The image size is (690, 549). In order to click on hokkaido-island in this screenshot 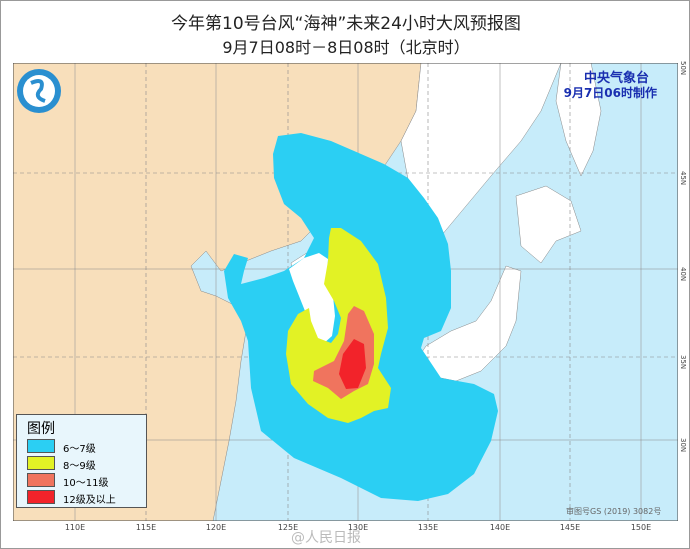, I will do `click(548, 224)`.